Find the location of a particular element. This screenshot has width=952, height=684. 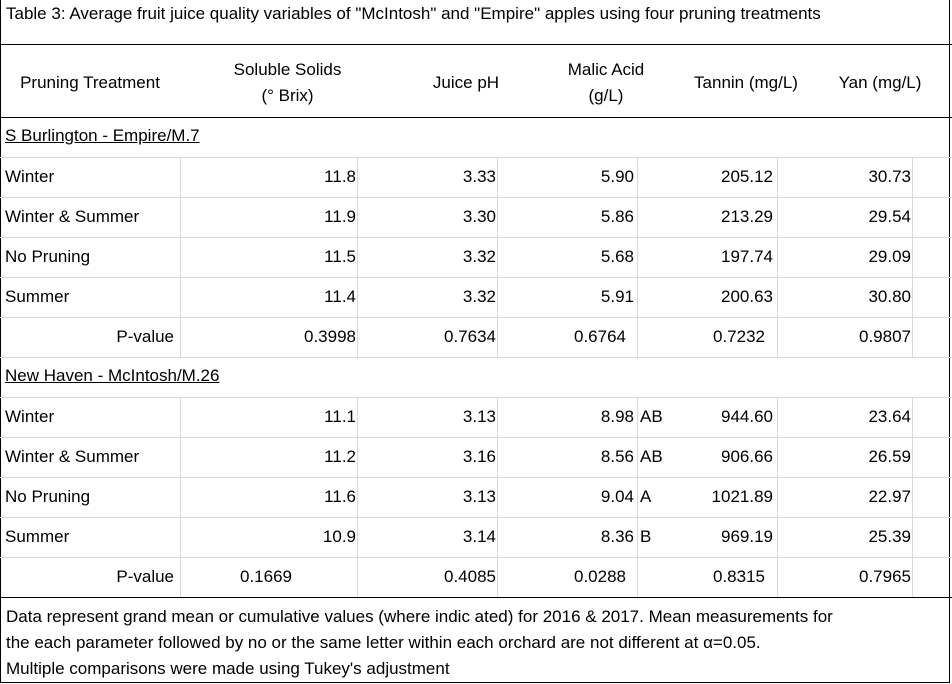

yan-cell: 30.73 is located at coordinates (889, 176).